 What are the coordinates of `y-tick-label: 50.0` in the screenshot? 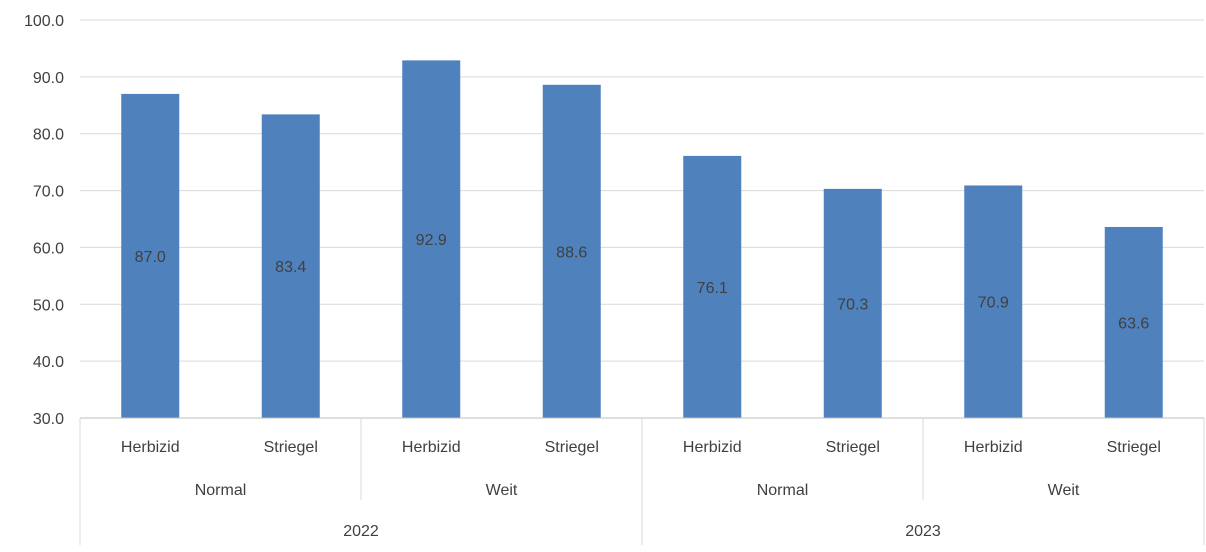 It's located at (48, 305).